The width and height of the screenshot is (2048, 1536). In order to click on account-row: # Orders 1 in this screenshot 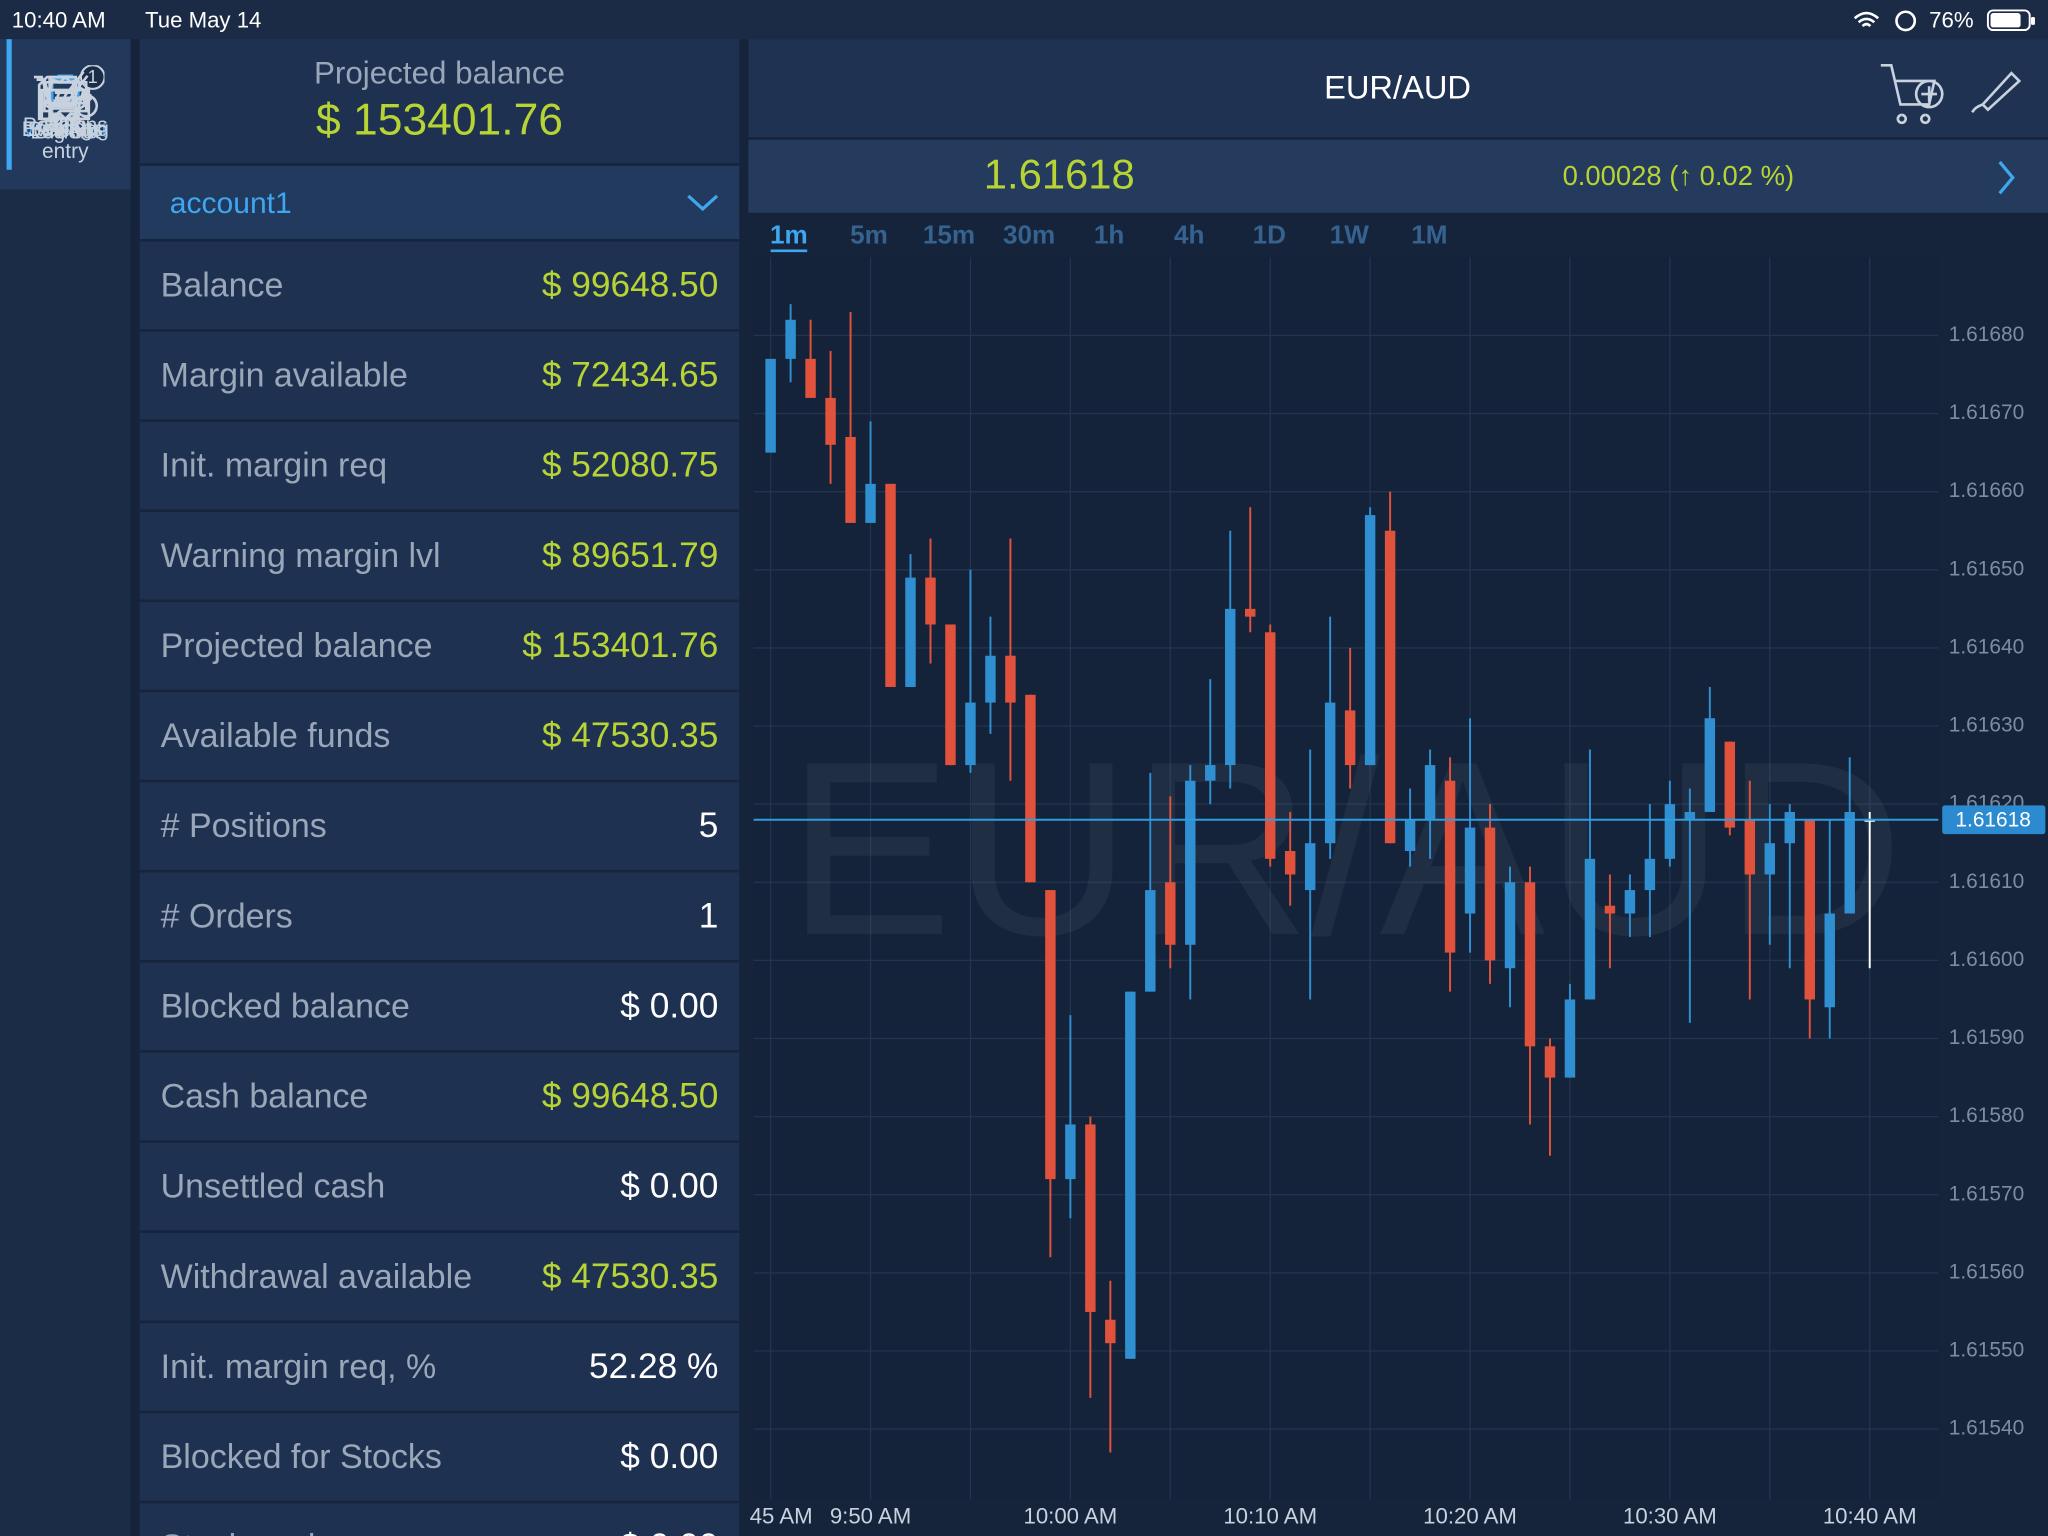, I will do `click(439, 917)`.